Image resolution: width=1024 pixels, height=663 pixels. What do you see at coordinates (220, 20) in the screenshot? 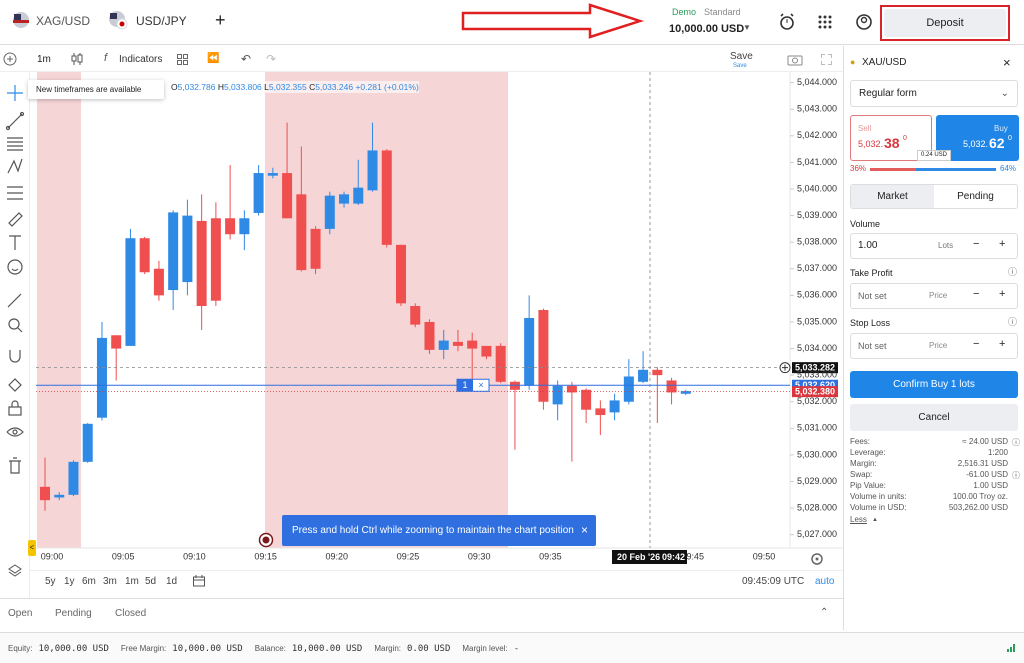
I see `add-tab: +` at bounding box center [220, 20].